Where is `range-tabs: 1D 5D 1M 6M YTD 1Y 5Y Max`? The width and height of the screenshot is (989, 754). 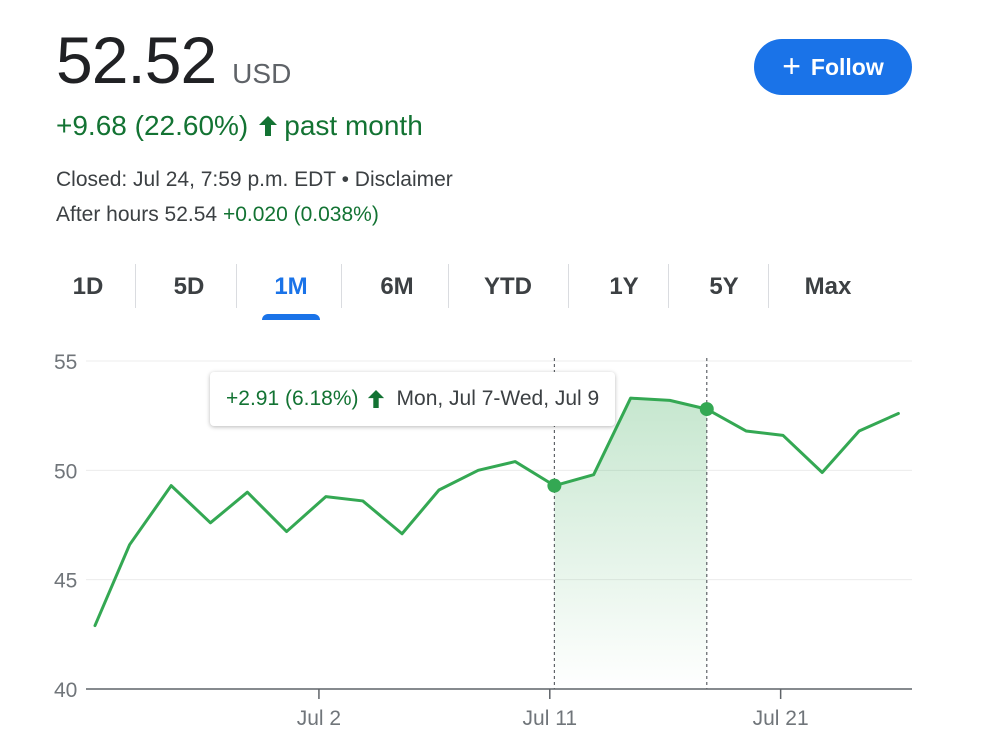
range-tabs: 1D 5D 1M 6M YTD 1Y 5Y Max is located at coordinates (480, 290).